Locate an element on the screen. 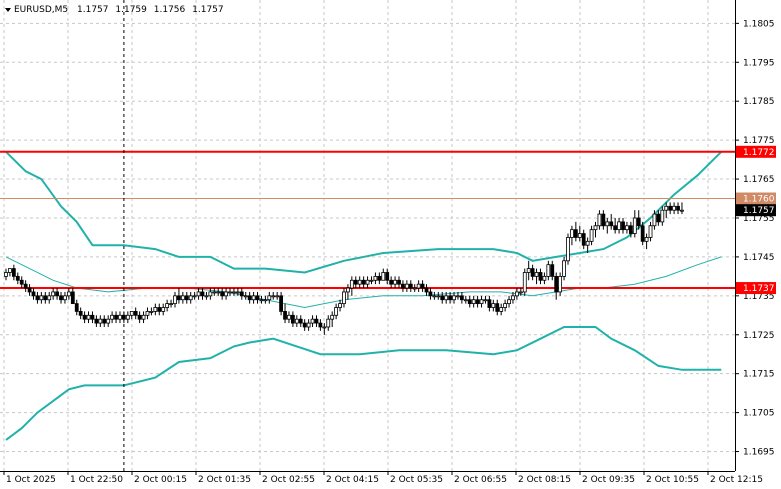  triangle-down-icon is located at coordinates (8, 10).